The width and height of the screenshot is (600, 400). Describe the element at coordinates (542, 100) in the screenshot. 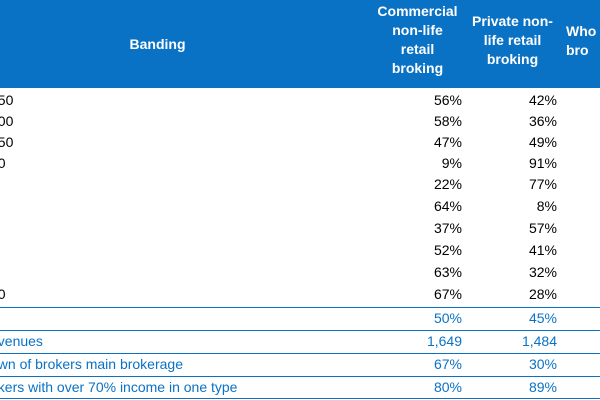

I see `private-value: 42%` at that location.